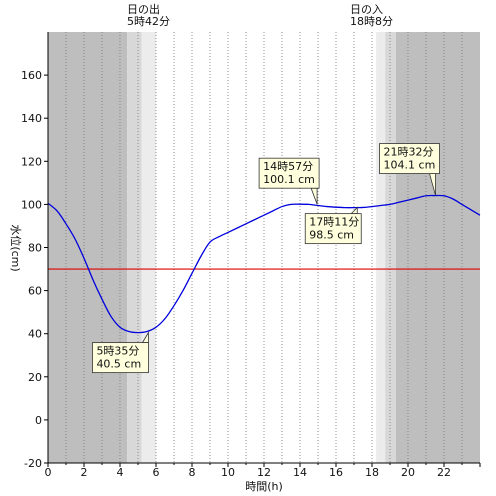  I want to click on y-tick-label: 0, so click(38, 420).